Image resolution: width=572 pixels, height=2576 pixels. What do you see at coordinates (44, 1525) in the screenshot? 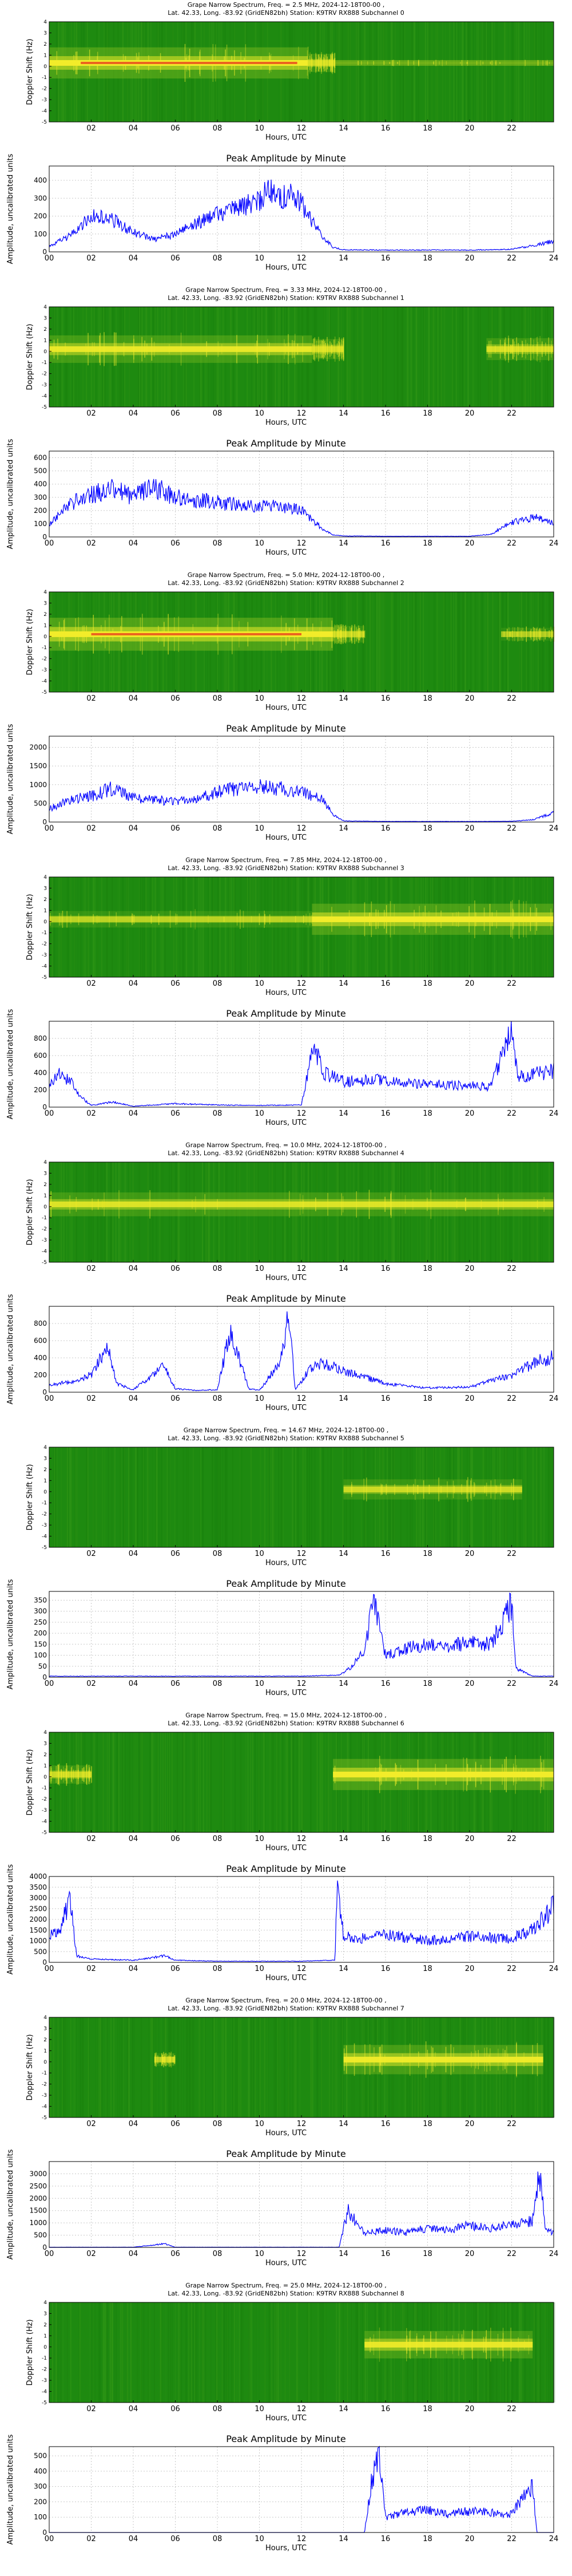
I see `spectrum-ytick-label: -3` at bounding box center [44, 1525].